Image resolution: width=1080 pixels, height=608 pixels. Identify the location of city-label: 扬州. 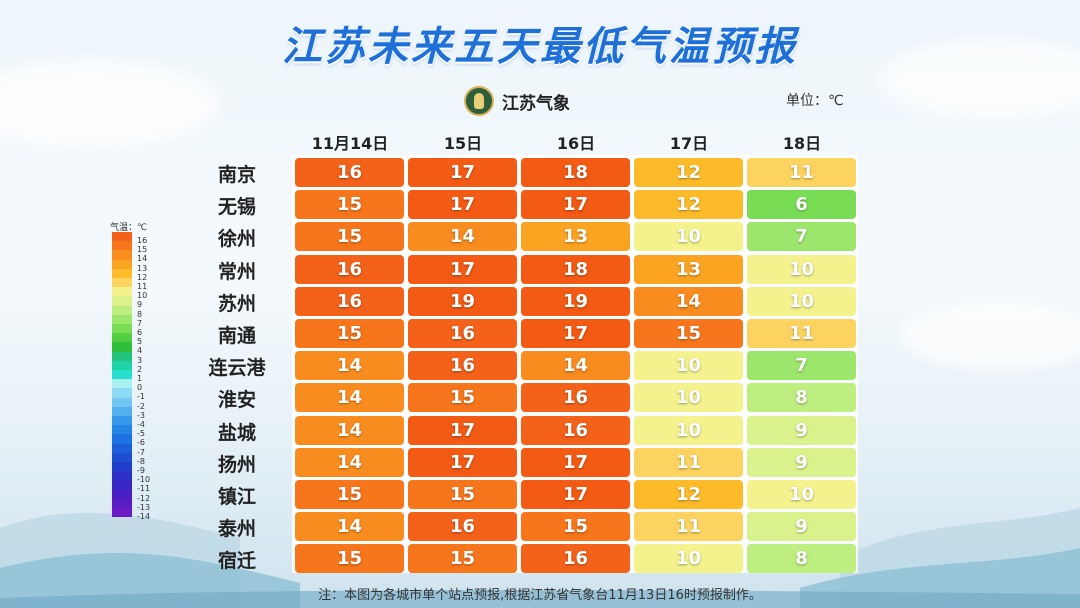
(236, 464).